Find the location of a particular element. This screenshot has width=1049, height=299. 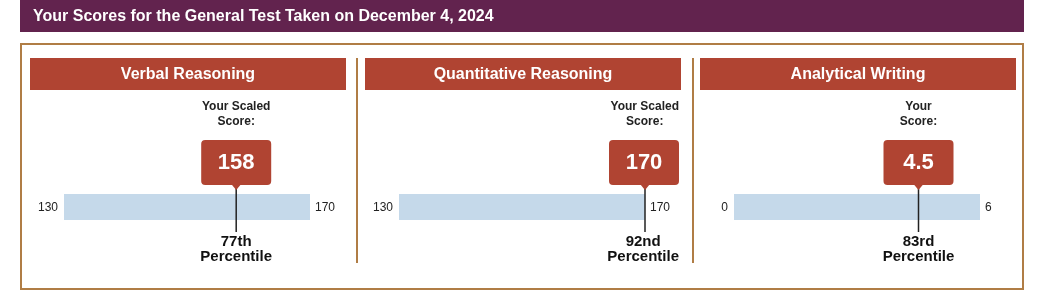

data-label: 158 is located at coordinates (236, 162).